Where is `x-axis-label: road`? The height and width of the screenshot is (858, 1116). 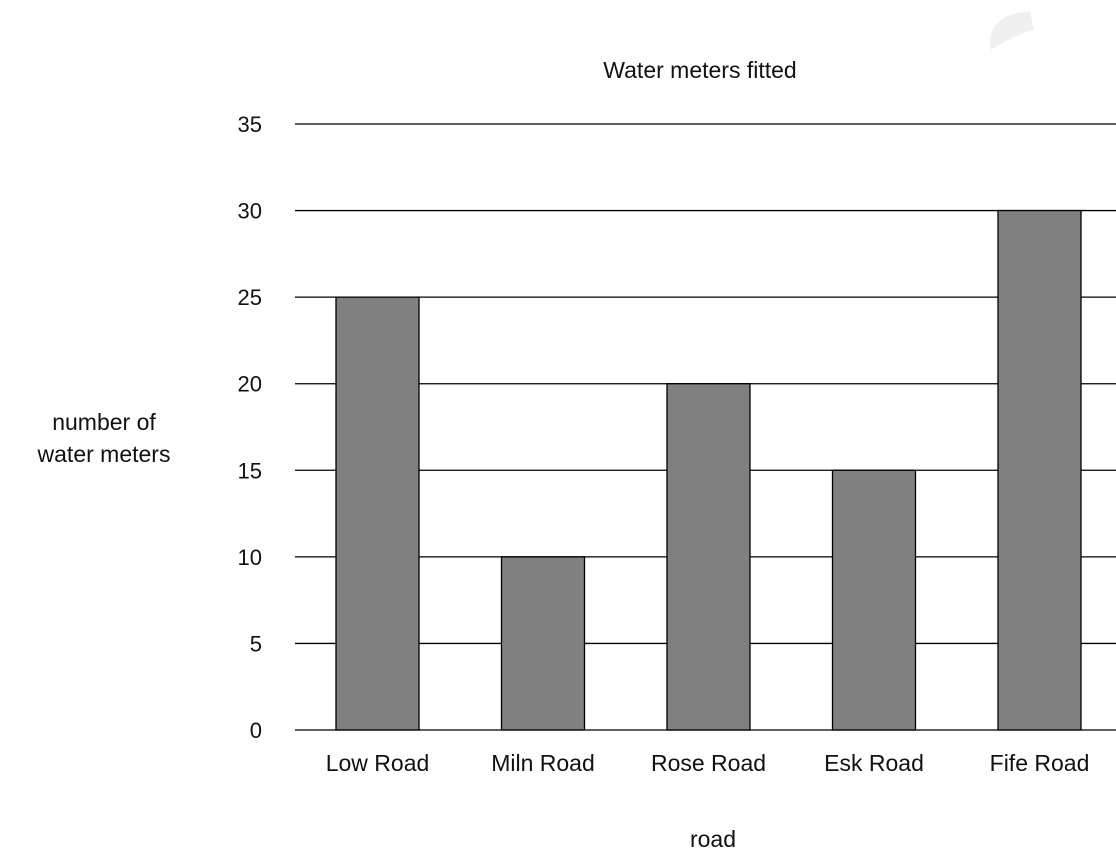 x-axis-label: road is located at coordinates (713, 839).